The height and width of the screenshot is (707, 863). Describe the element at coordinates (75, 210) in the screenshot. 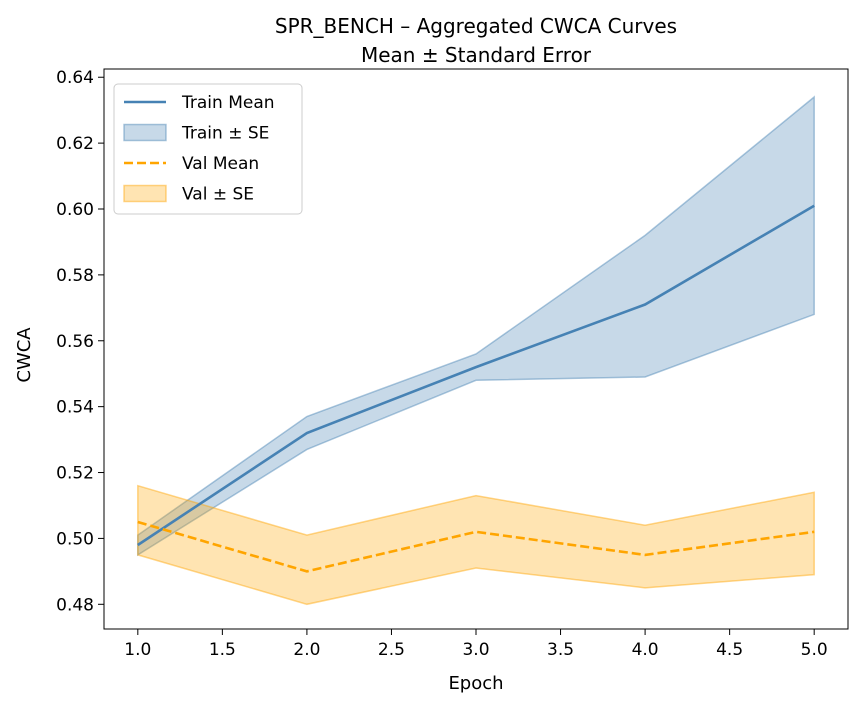

I see `y-tick-label: 0.60` at that location.